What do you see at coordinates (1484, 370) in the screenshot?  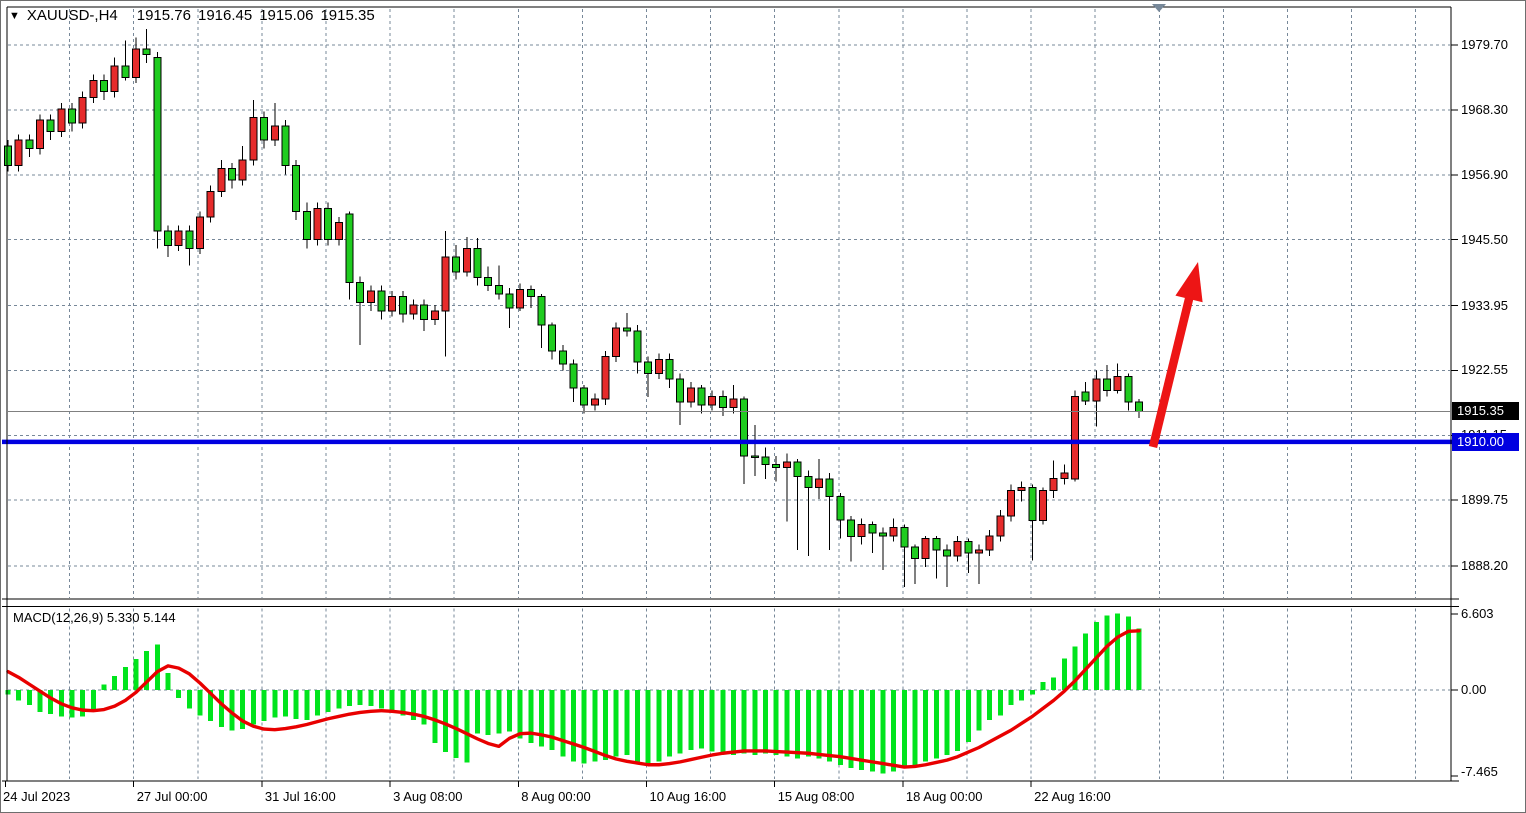 I see `price-axis-label: 1922.55` at bounding box center [1484, 370].